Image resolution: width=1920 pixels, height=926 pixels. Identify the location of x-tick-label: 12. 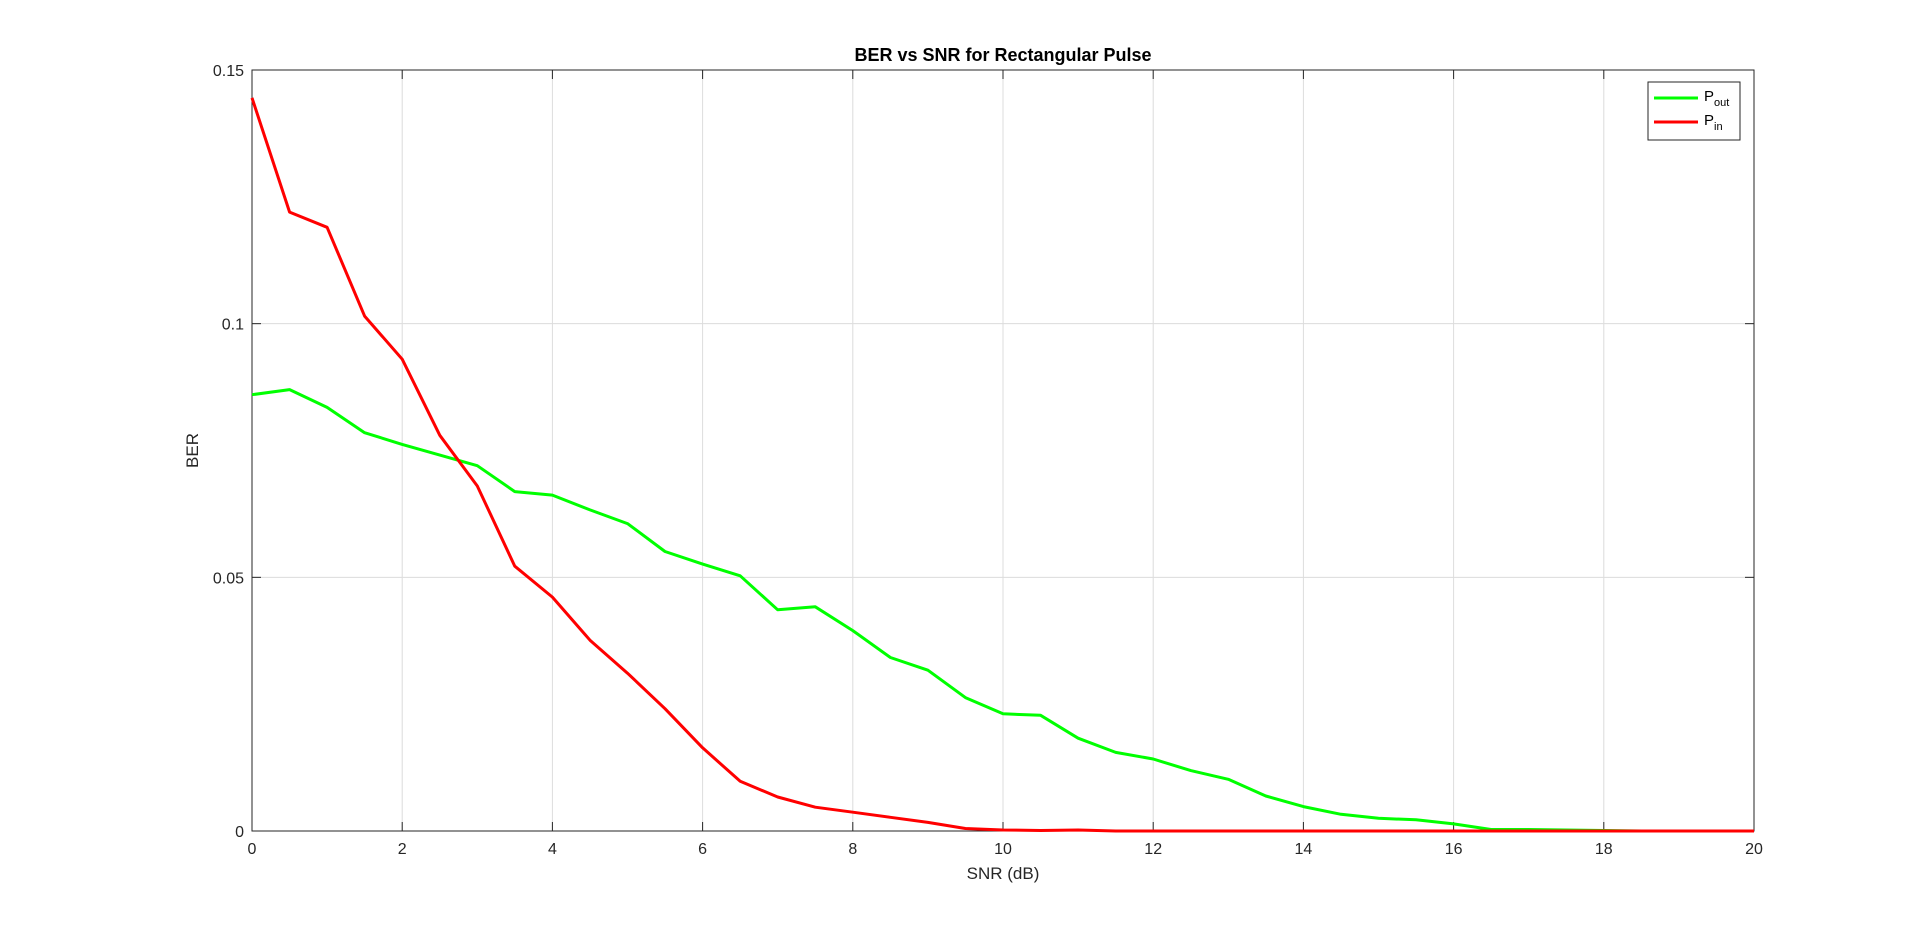
(1153, 849).